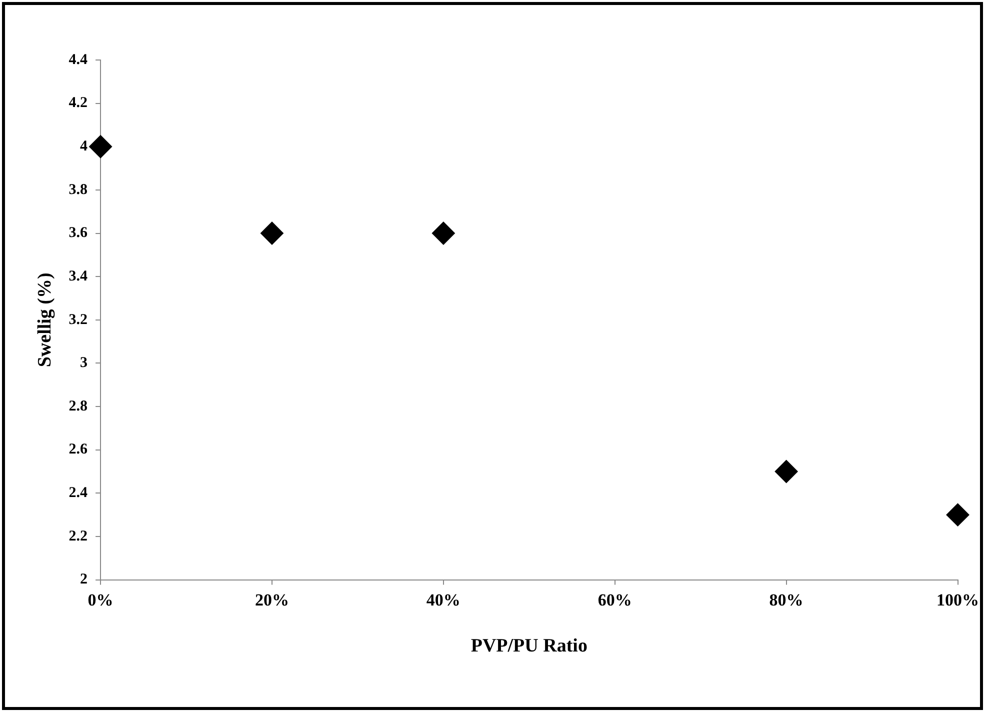 Image resolution: width=985 pixels, height=712 pixels. What do you see at coordinates (271, 600) in the screenshot?
I see `x-tick-label: 20%` at bounding box center [271, 600].